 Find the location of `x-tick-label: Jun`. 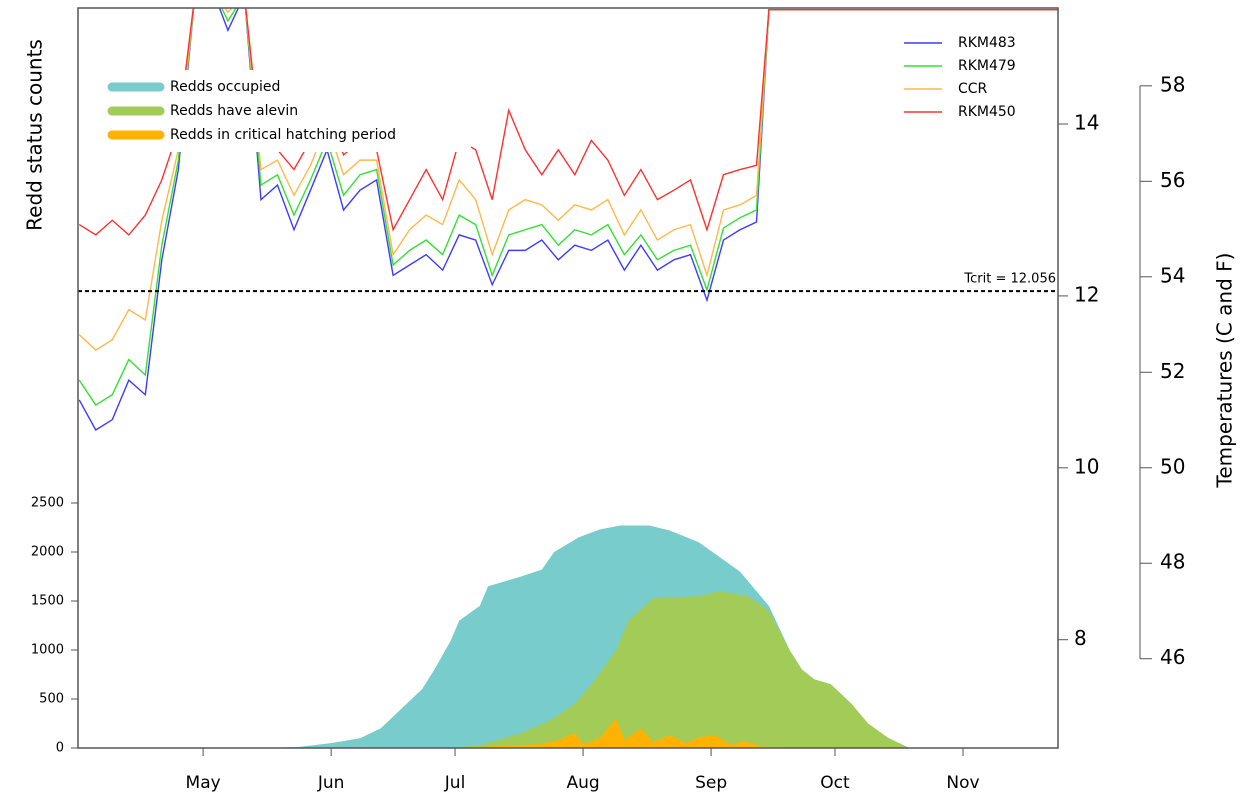

x-tick-label: Jun is located at coordinates (331, 783).